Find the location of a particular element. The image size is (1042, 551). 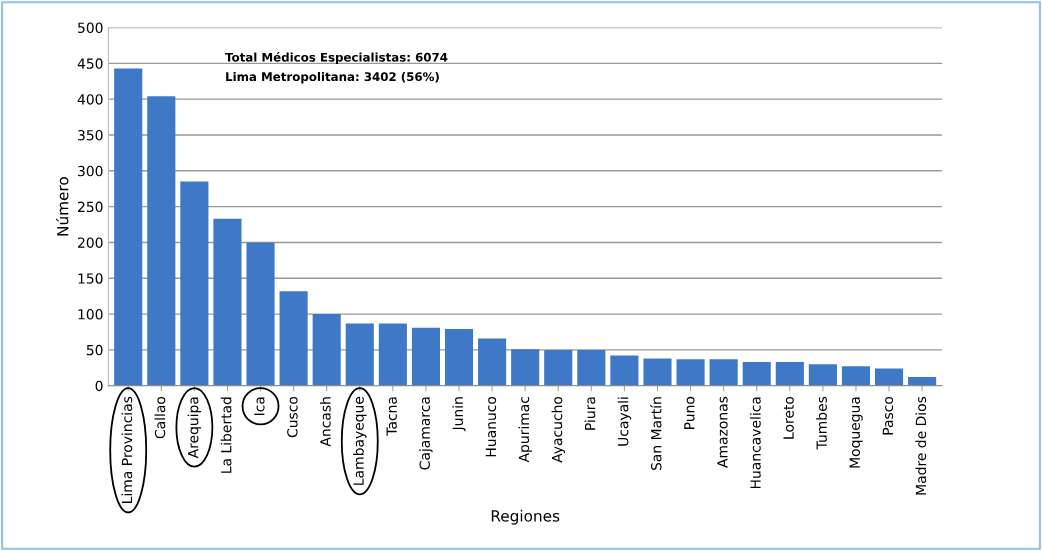

x-tick-label: Pasco is located at coordinates (888, 415).